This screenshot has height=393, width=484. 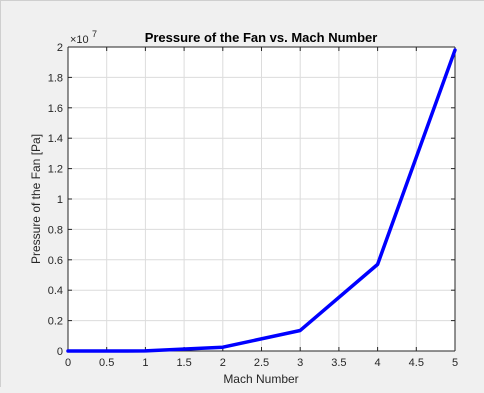 I want to click on x-tick-label: 5, so click(x=455, y=363).